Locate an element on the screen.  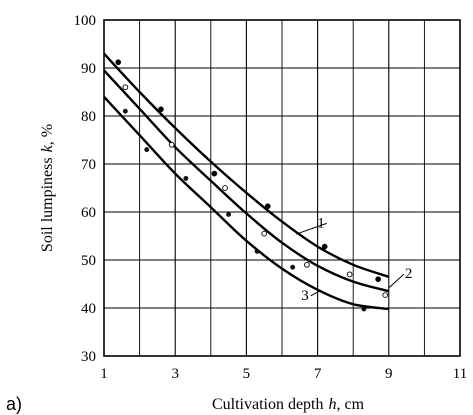
curve-label-3: 3 is located at coordinates (305, 296).